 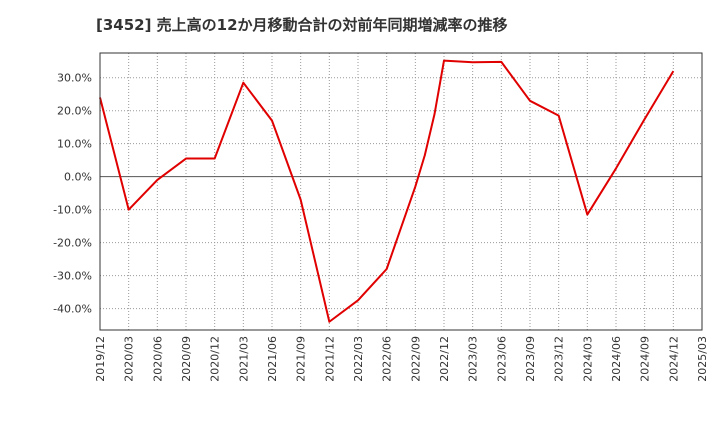 What do you see at coordinates (74, 78) in the screenshot?
I see `y-tick-label: 30.0%` at bounding box center [74, 78].